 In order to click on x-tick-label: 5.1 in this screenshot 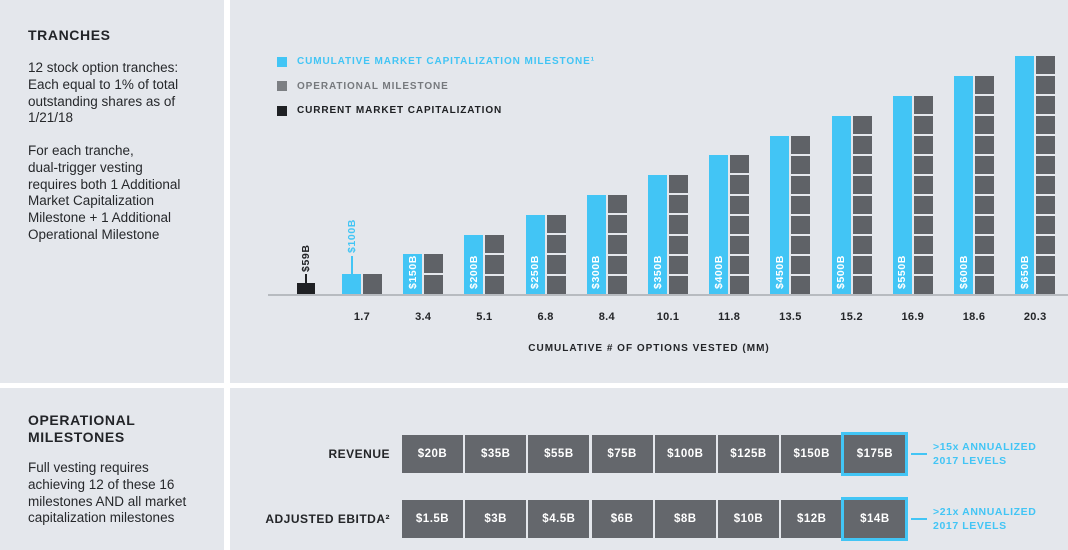, I will do `click(484, 317)`.